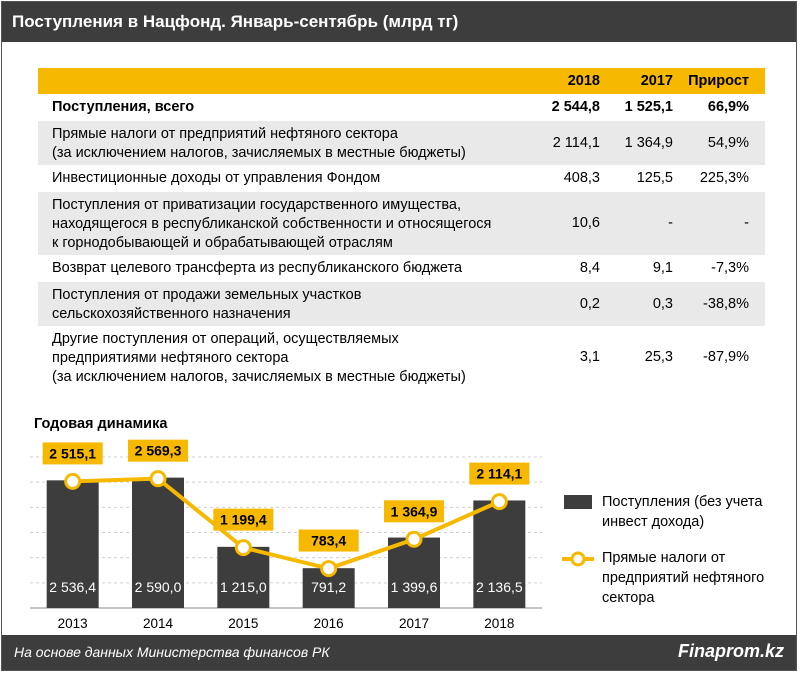  I want to click on line-value-label: 783,4, so click(328, 541).